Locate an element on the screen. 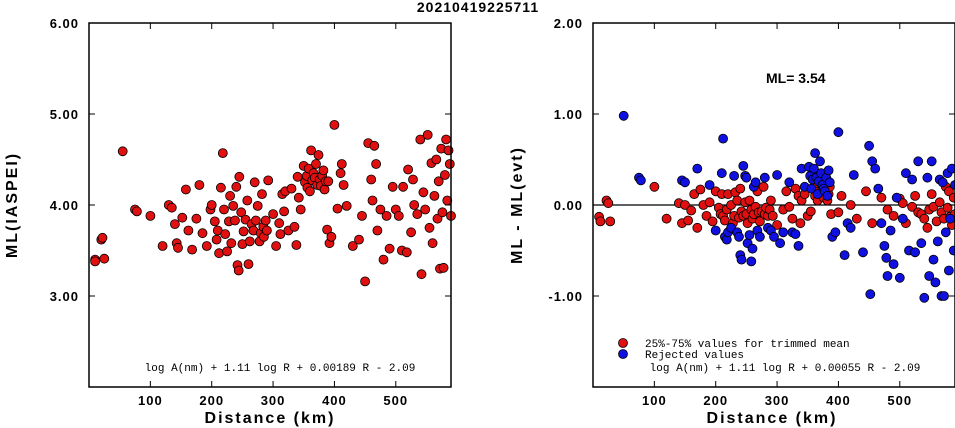 This screenshot has height=428, width=955. x-tick-label: 500 is located at coordinates (395, 400).